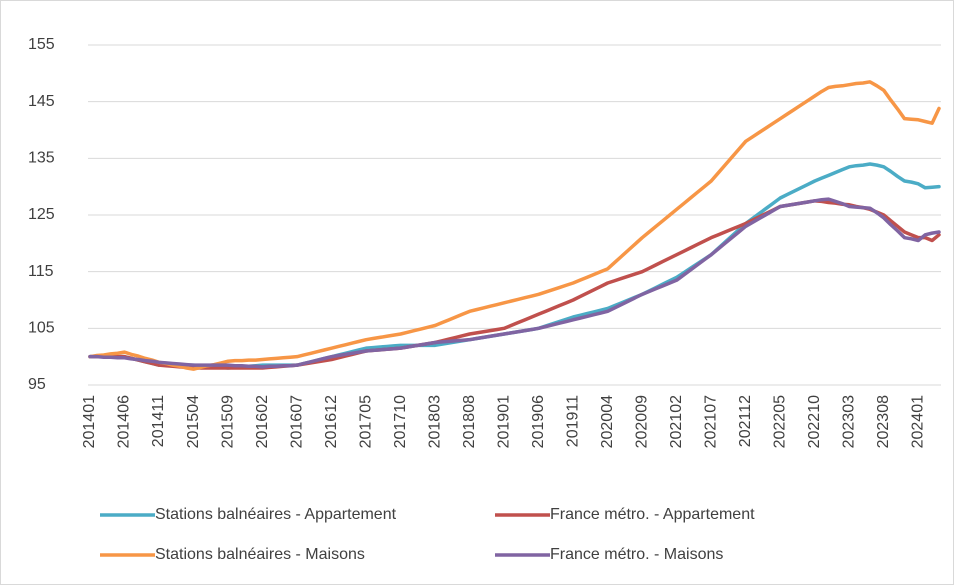 The height and width of the screenshot is (585, 954). Describe the element at coordinates (469, 421) in the screenshot. I see `x-tick-label: 201808` at that location.